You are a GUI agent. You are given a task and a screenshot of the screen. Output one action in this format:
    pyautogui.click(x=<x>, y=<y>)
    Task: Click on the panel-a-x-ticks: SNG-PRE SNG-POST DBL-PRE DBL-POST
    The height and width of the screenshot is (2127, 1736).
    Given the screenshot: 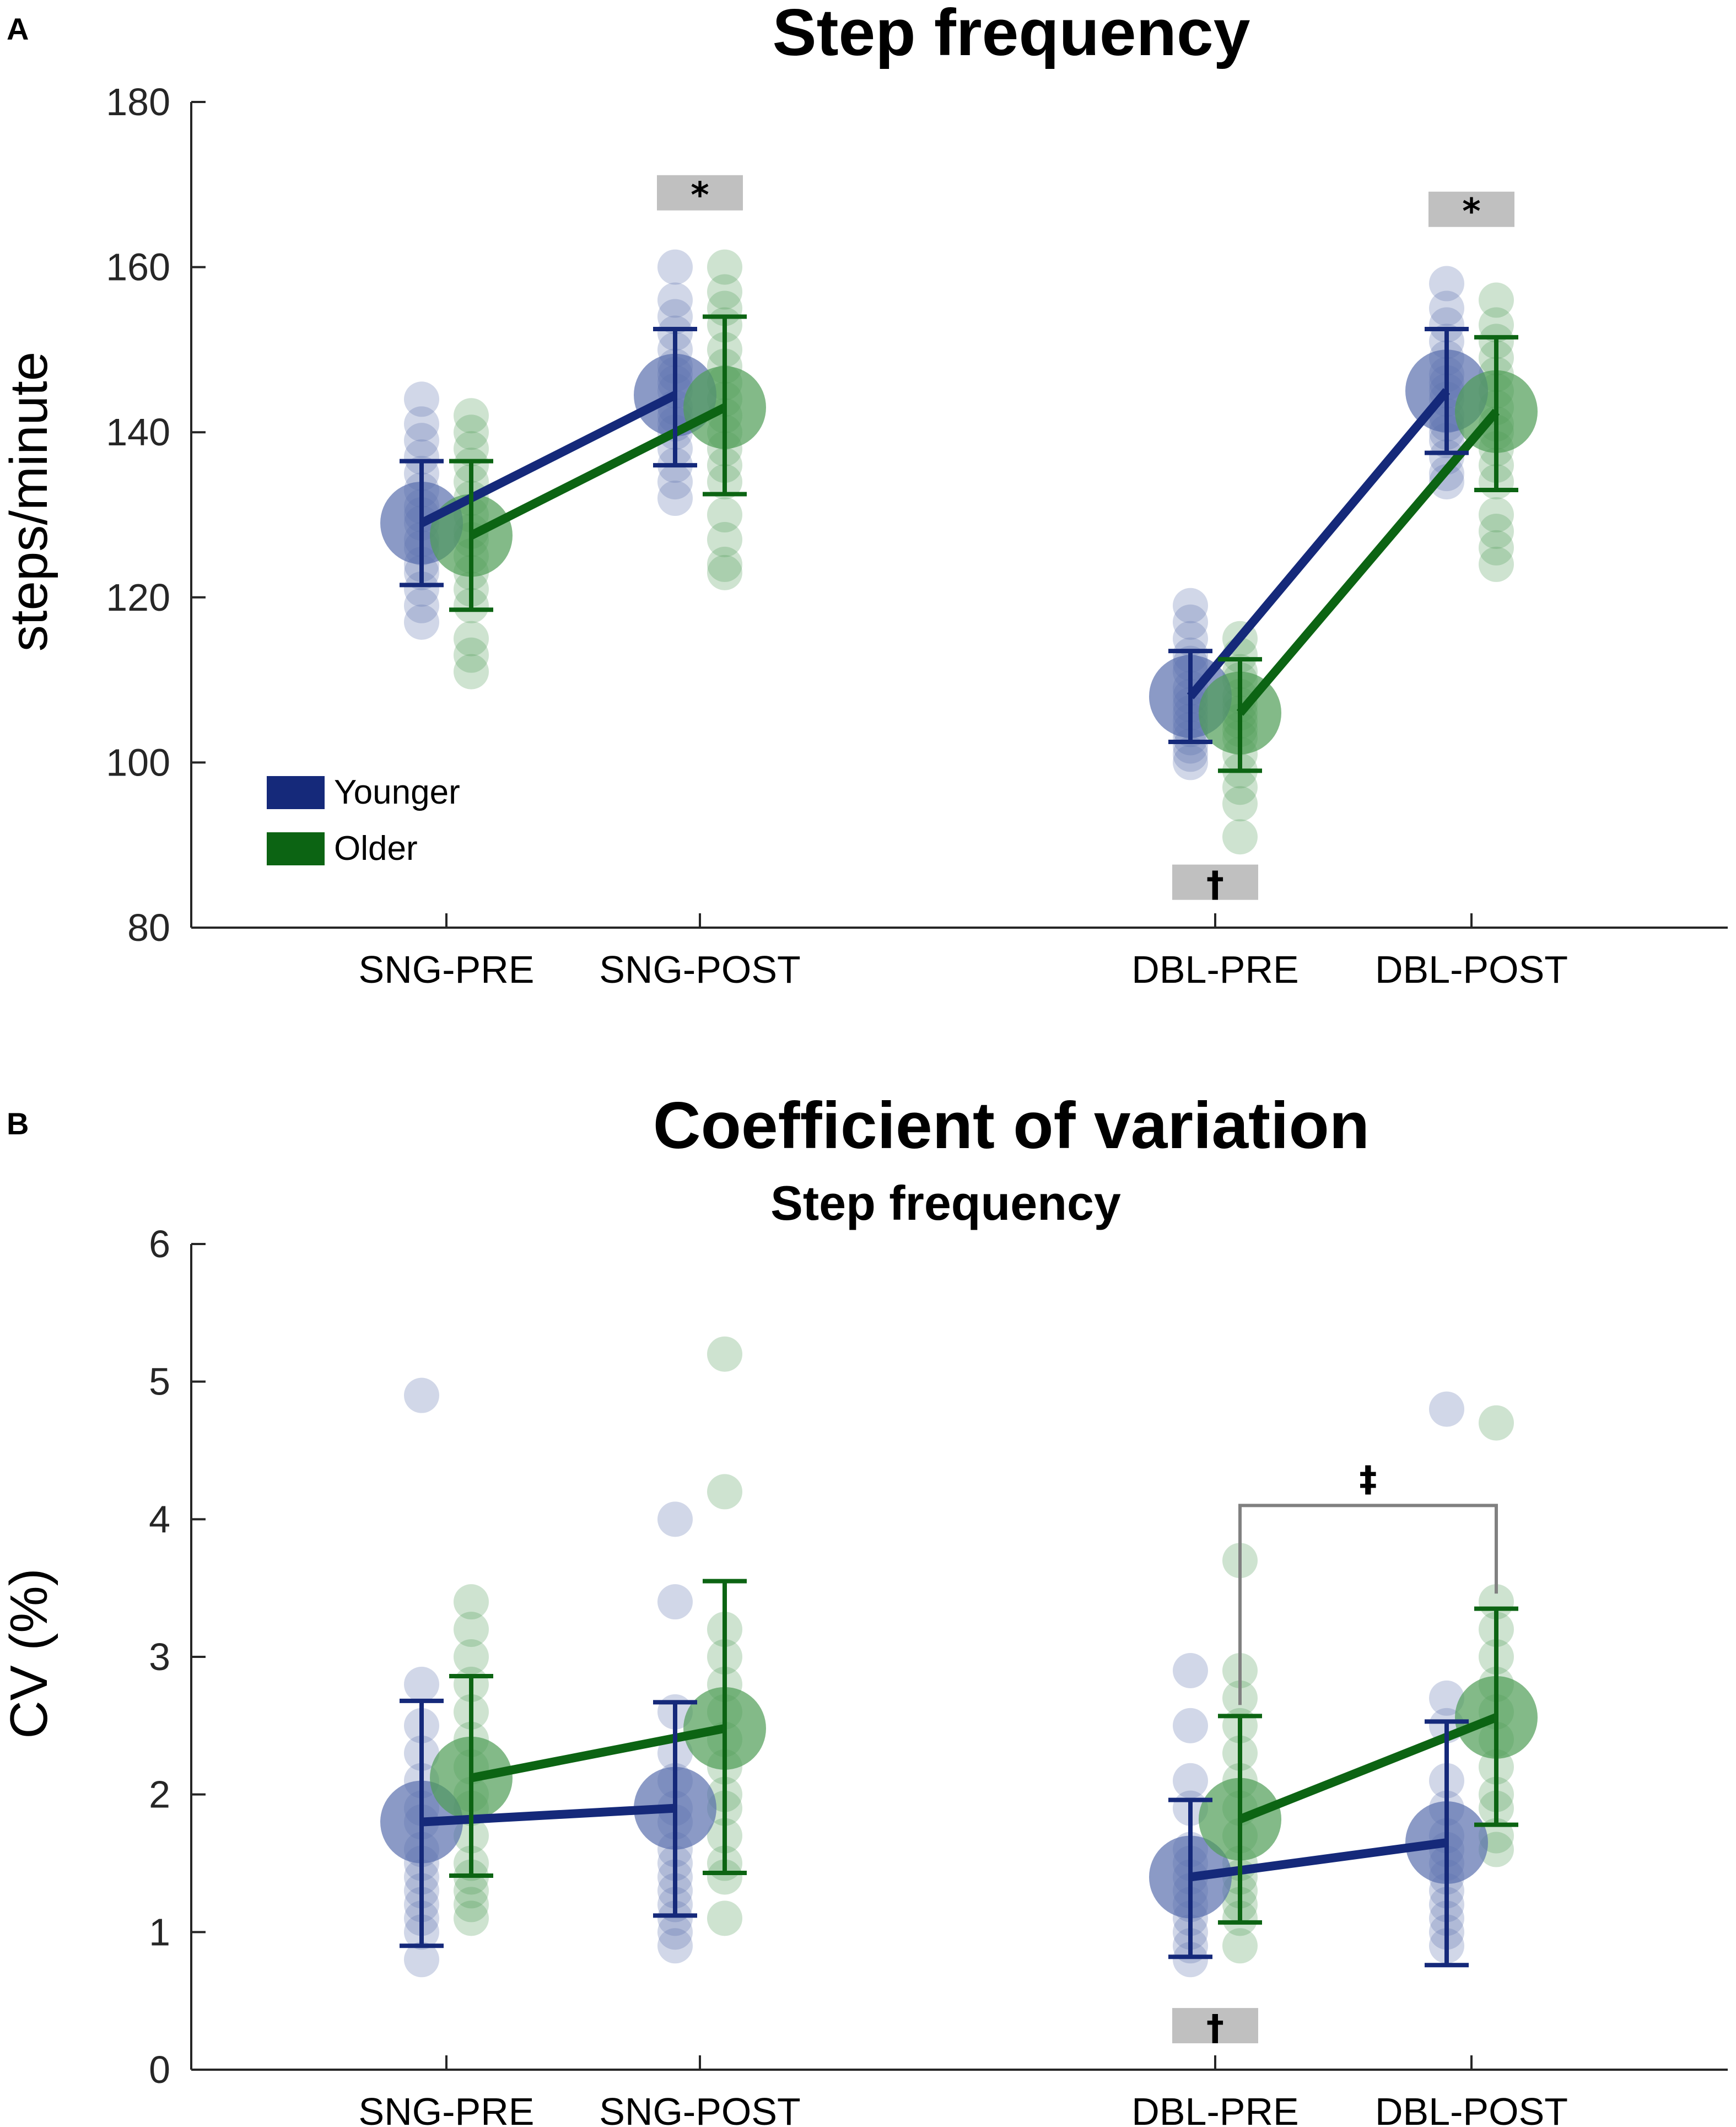 What is the action you would take?
    pyautogui.click(x=963, y=952)
    